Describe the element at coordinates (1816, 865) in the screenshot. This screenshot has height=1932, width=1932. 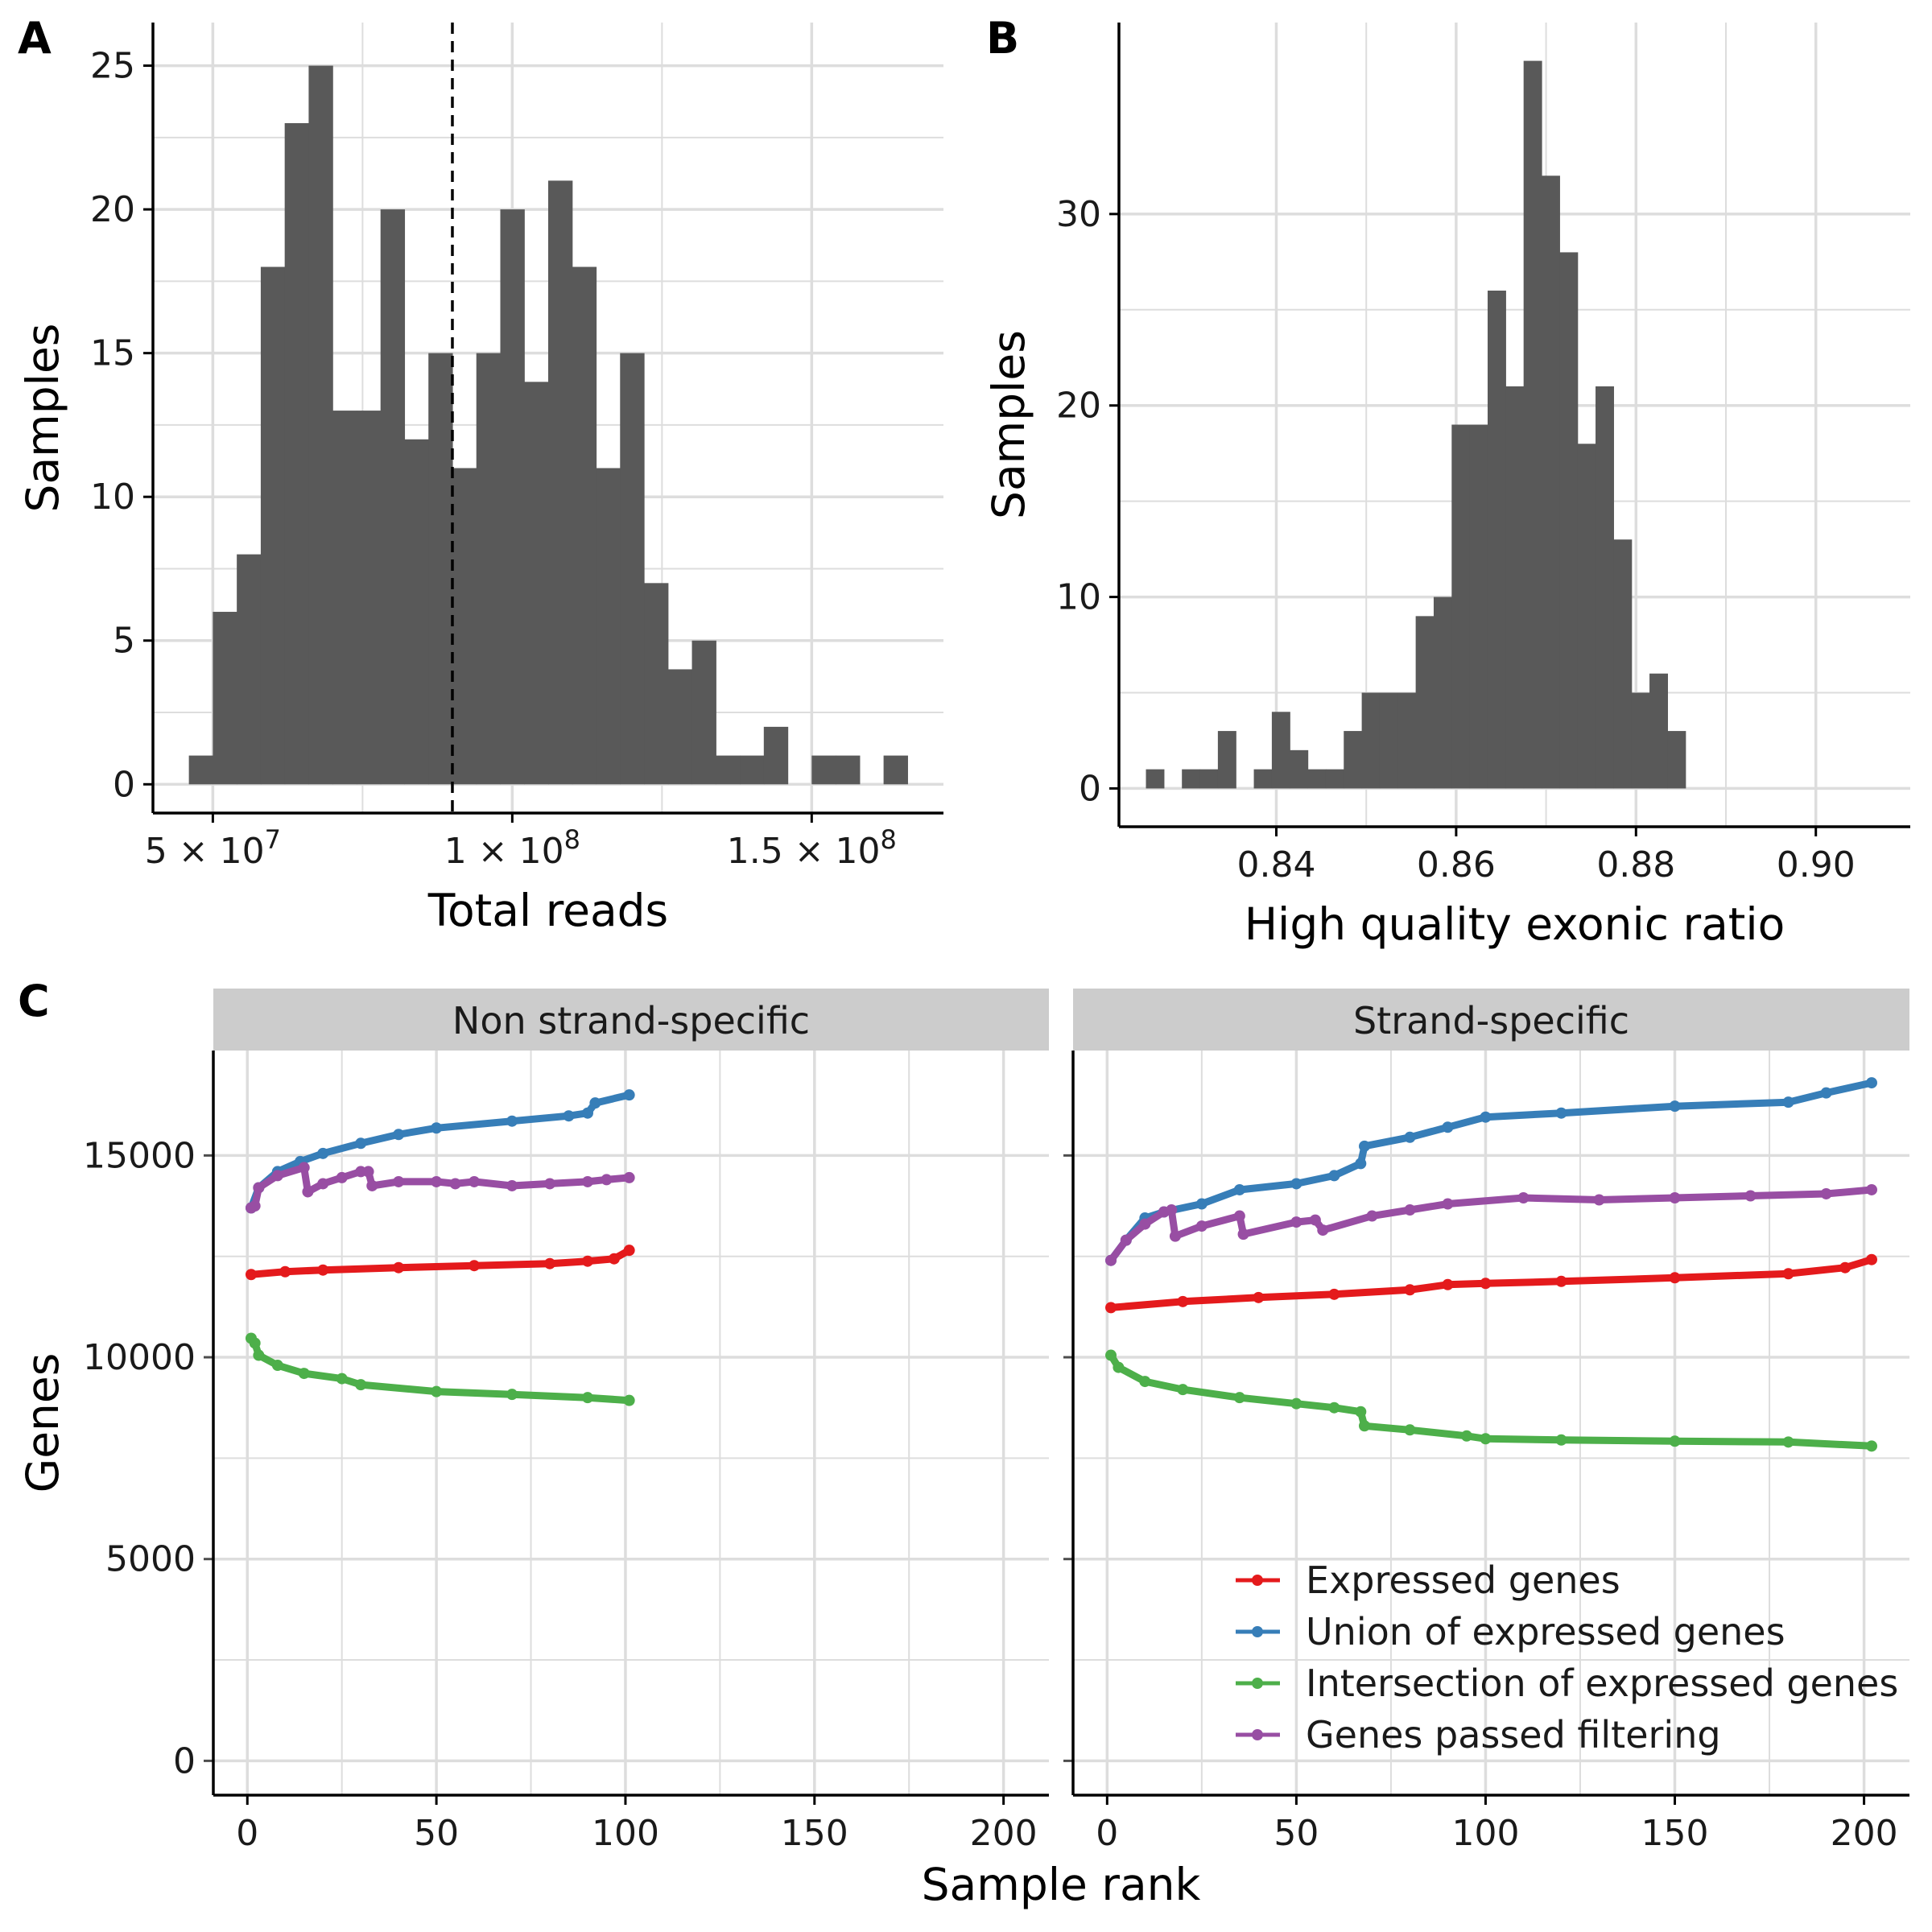
I see `panel-b-x-tick-label: 0.90` at that location.